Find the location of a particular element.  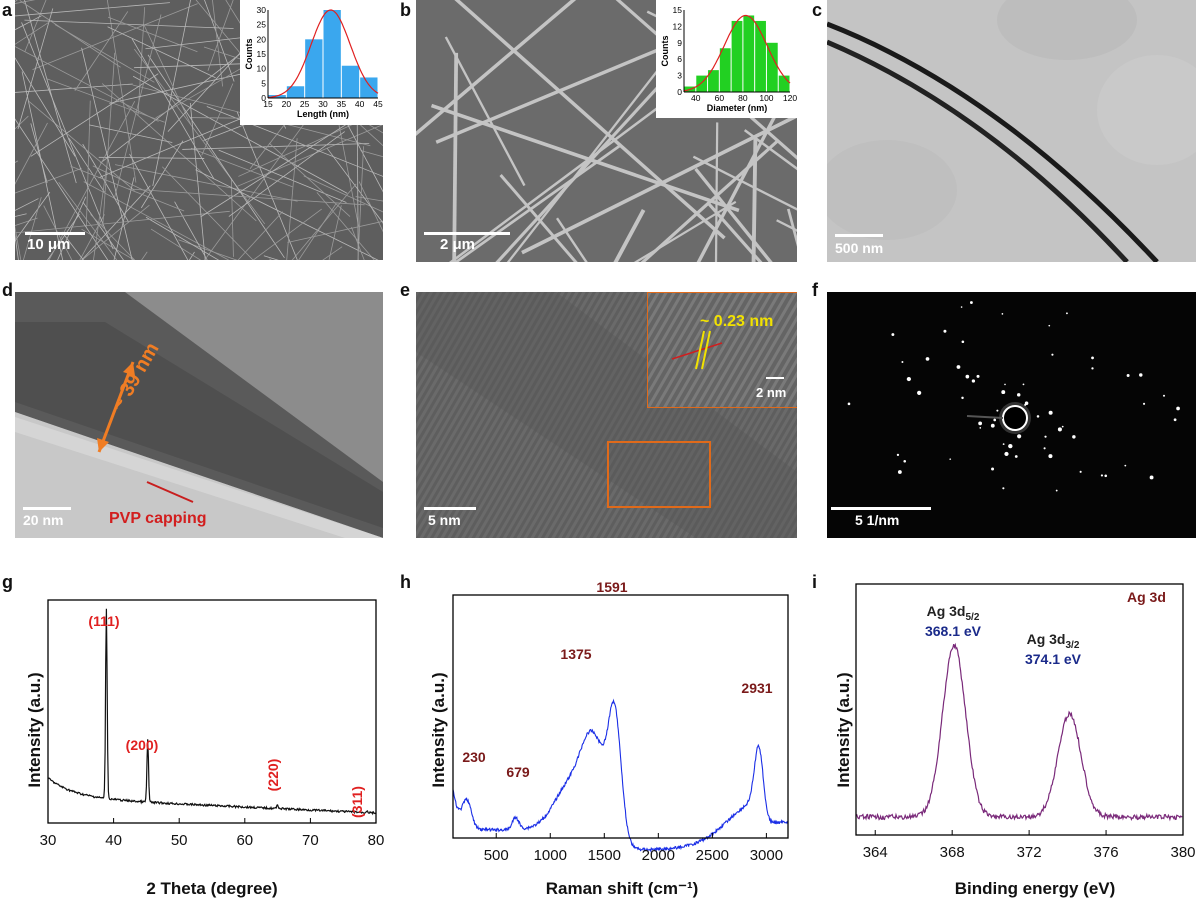

g-xlabel: 2 Theta (degree) is located at coordinates (211, 888).